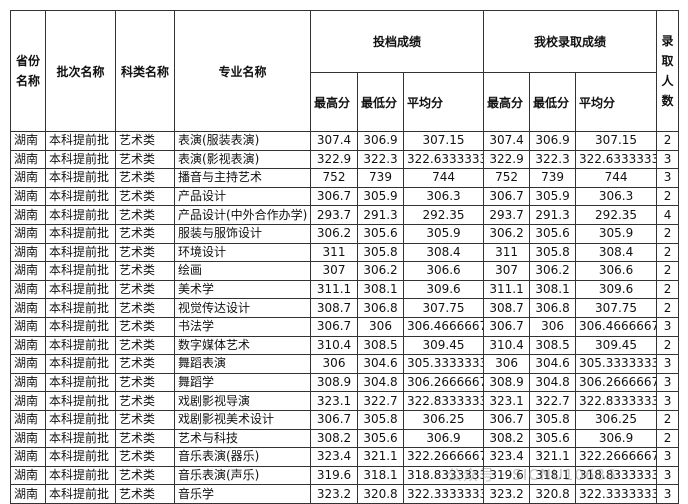 Image resolution: width=688 pixels, height=504 pixels. Describe the element at coordinates (553, 438) in the screenshot. I see `cell-school-min: 305.6` at that location.